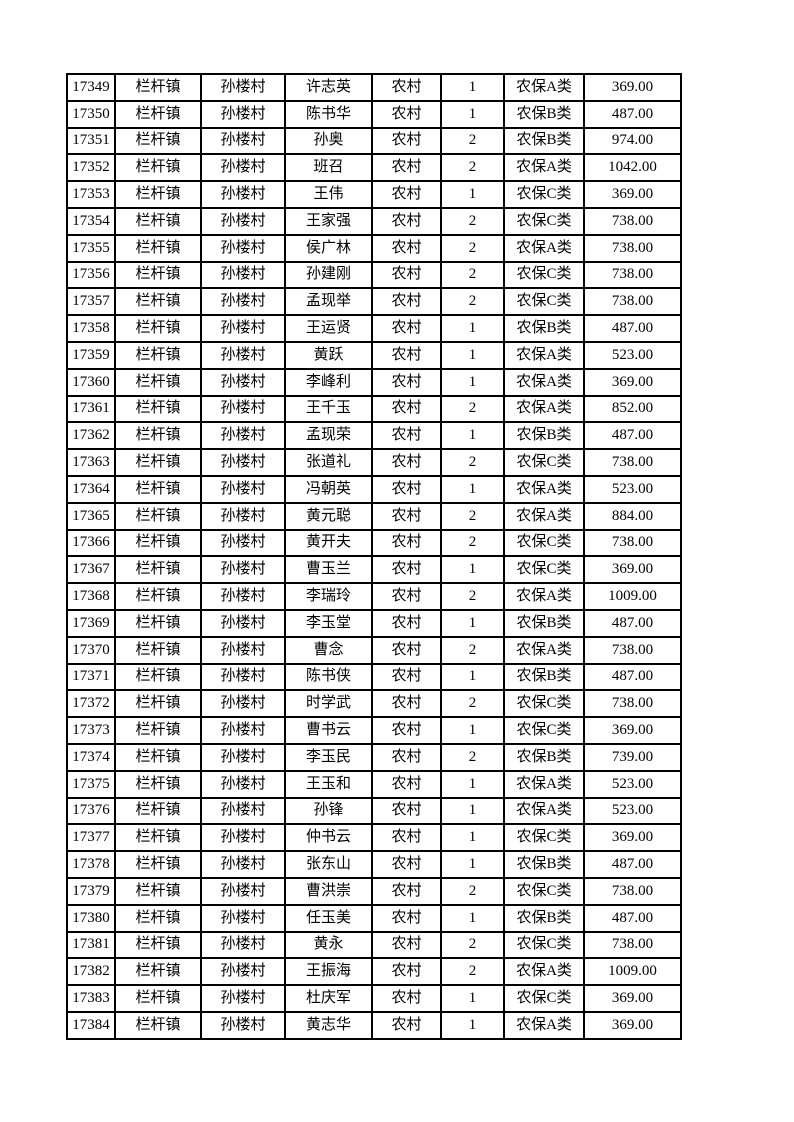  Describe the element at coordinates (328, 114) in the screenshot. I see `cell-name: 陈书华` at that location.